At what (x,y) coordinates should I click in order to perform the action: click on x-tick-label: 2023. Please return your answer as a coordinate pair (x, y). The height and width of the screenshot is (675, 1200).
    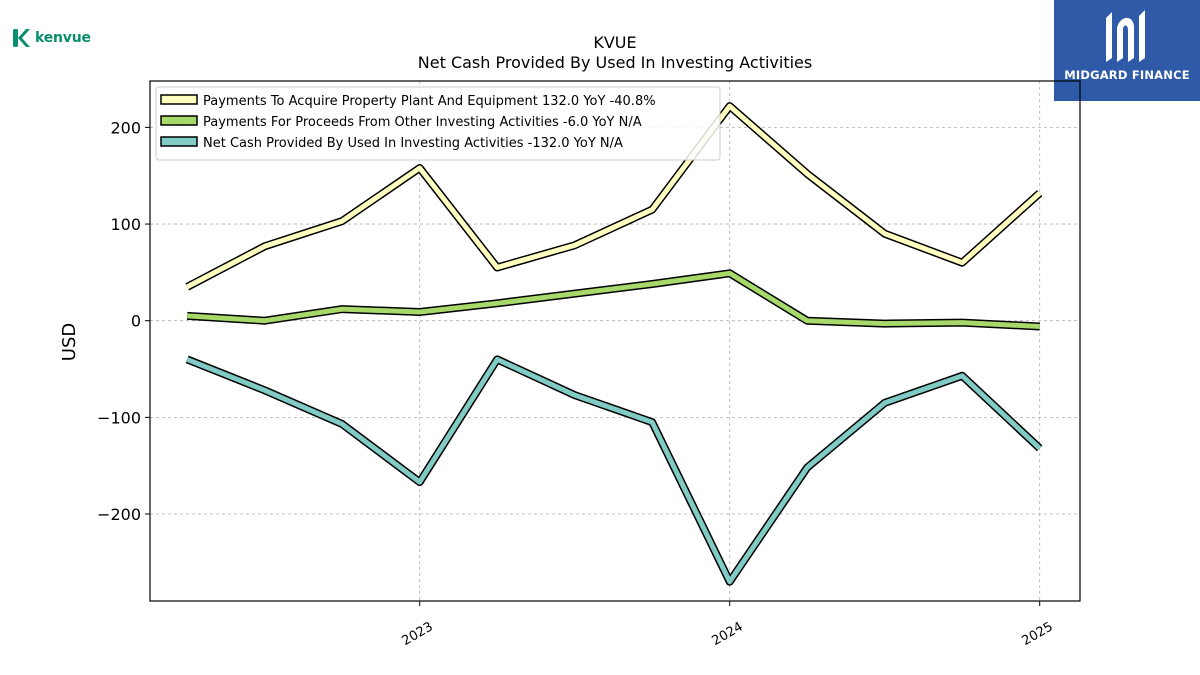
    Looking at the image, I should click on (418, 634).